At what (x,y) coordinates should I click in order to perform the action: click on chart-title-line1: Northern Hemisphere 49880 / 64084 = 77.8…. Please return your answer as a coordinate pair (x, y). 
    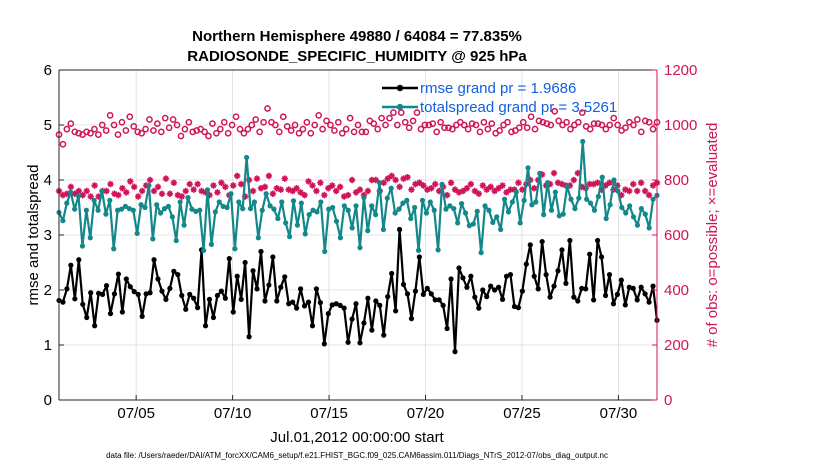
    Looking at the image, I should click on (357, 36).